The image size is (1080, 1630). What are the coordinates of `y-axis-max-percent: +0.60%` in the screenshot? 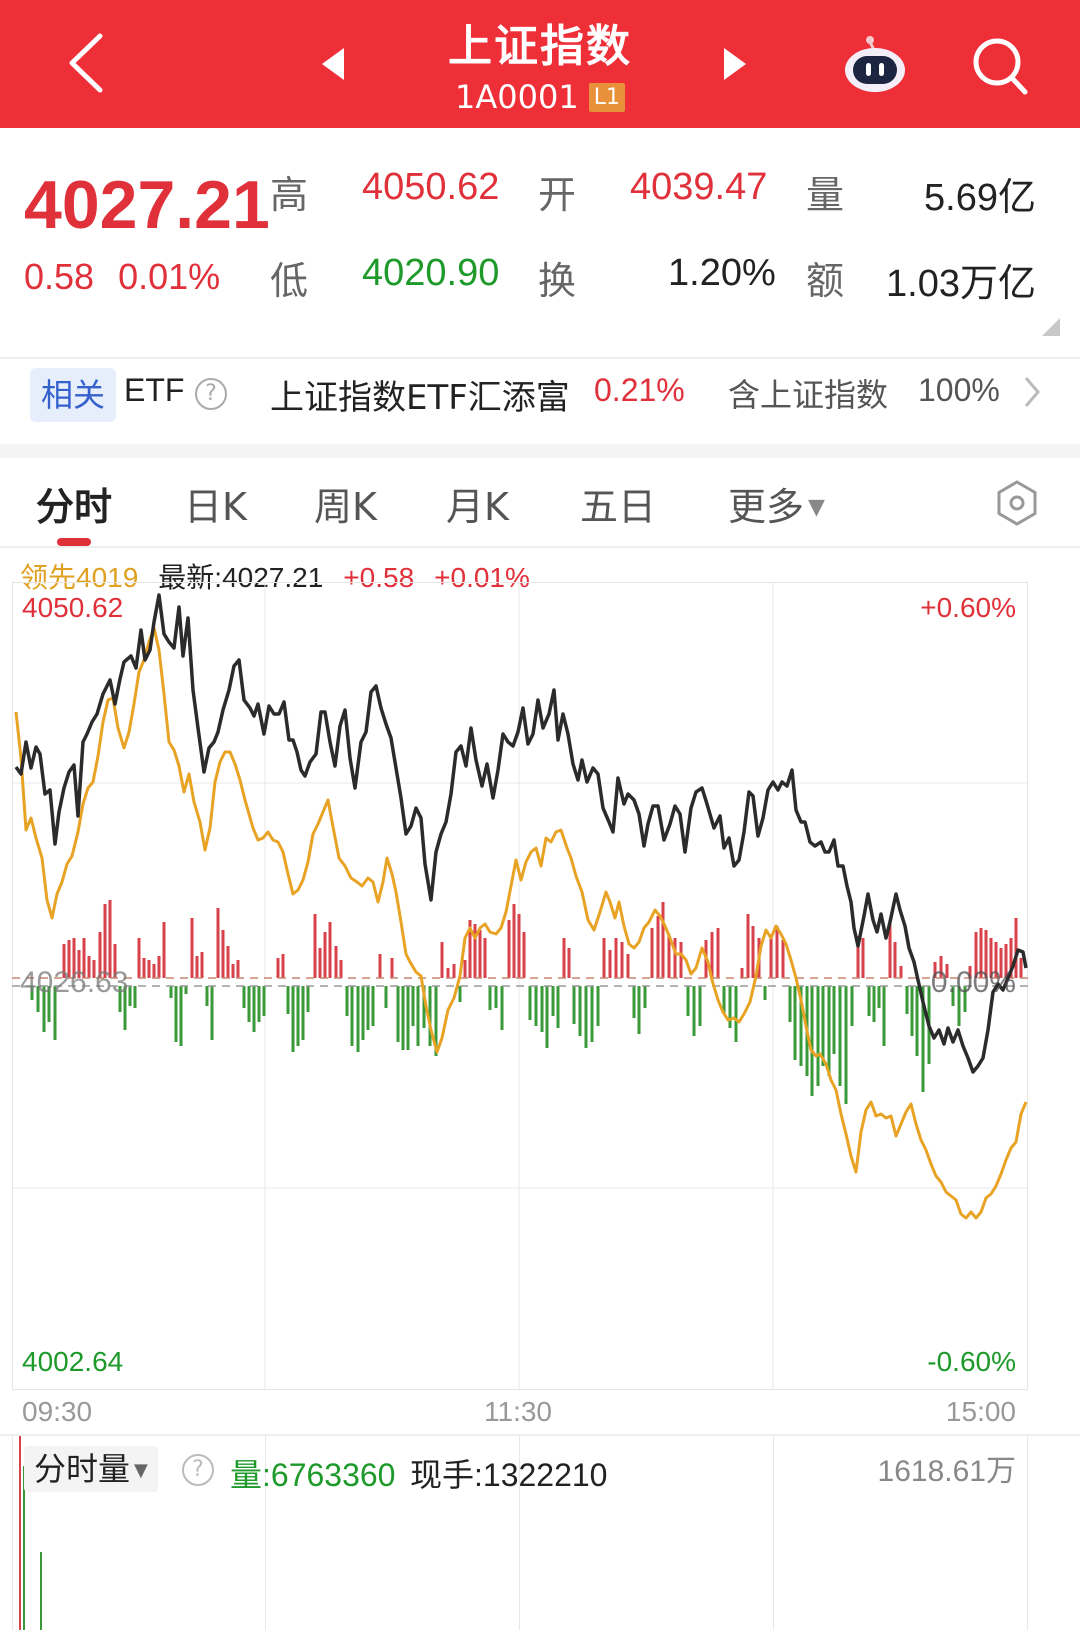 It's located at (968, 607).